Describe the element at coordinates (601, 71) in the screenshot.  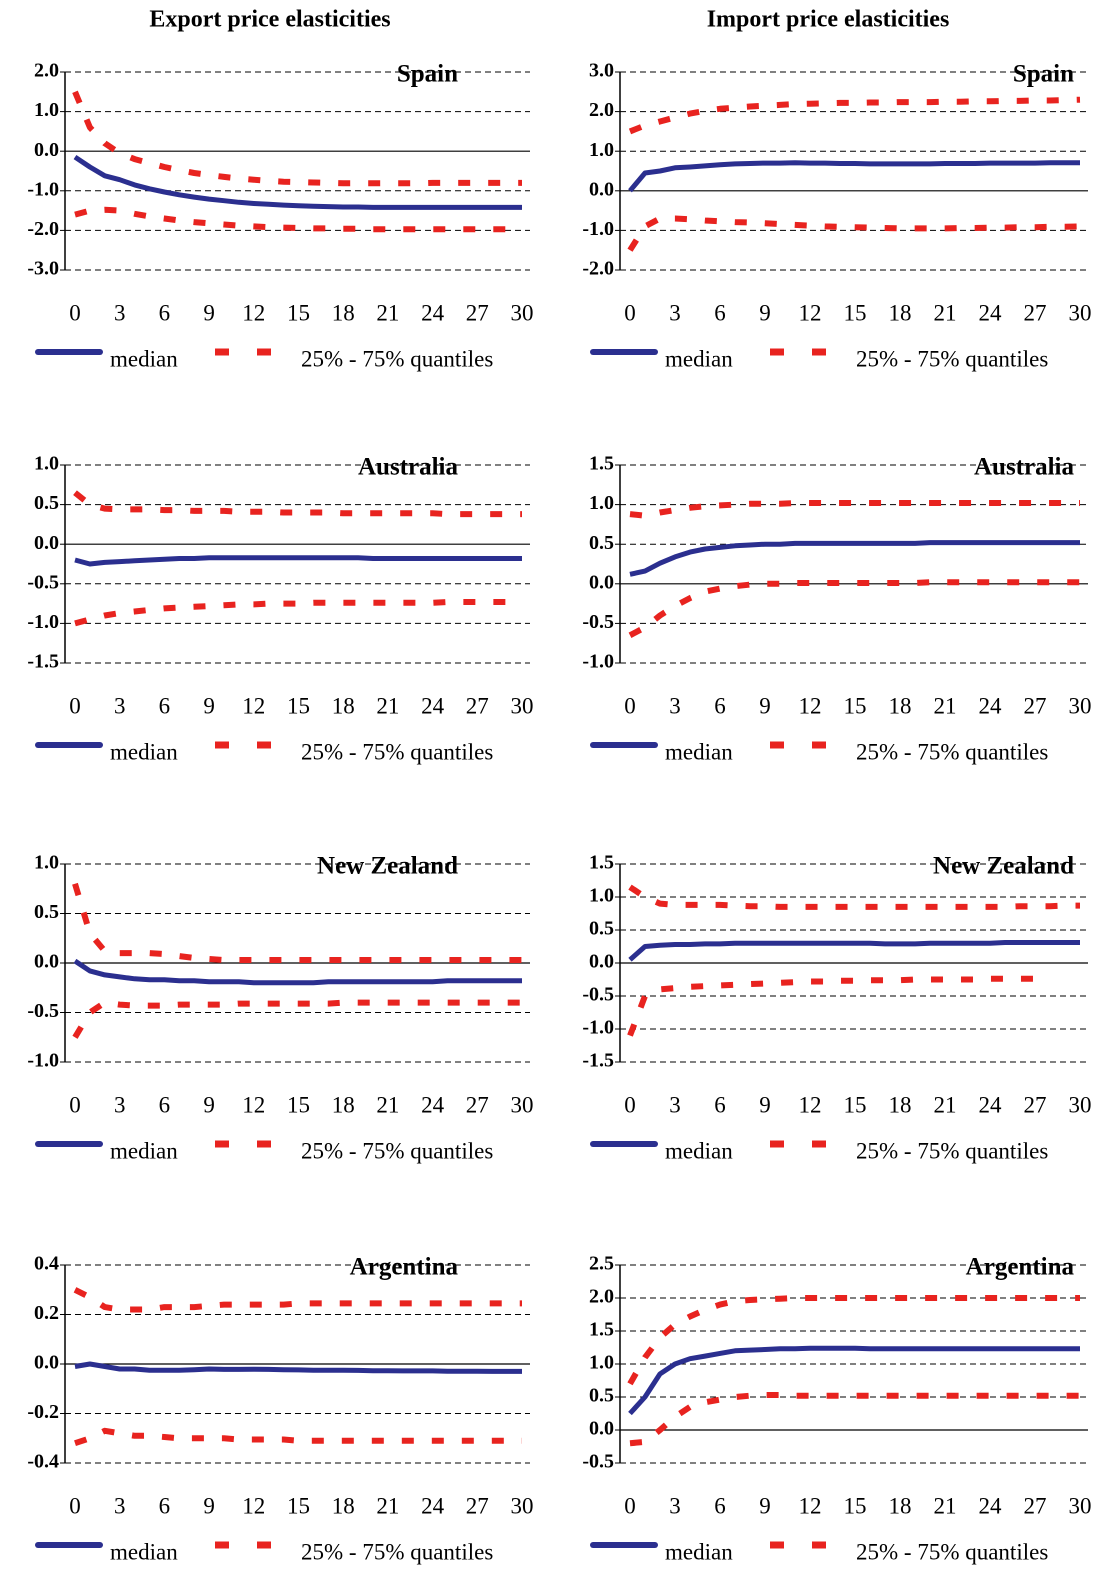
I see `y-tick-label: 3.0` at that location.